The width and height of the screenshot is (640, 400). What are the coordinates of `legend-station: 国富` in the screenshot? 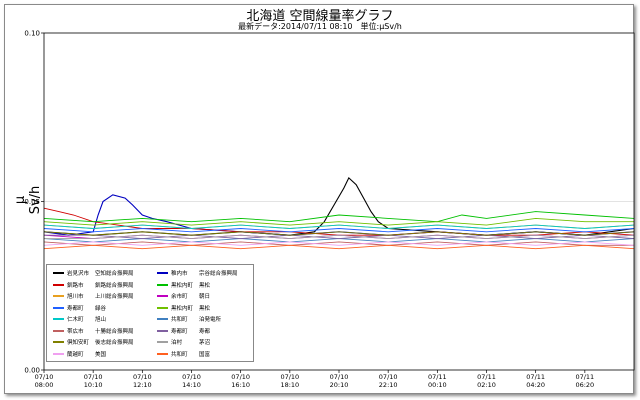 It's located at (205, 354).